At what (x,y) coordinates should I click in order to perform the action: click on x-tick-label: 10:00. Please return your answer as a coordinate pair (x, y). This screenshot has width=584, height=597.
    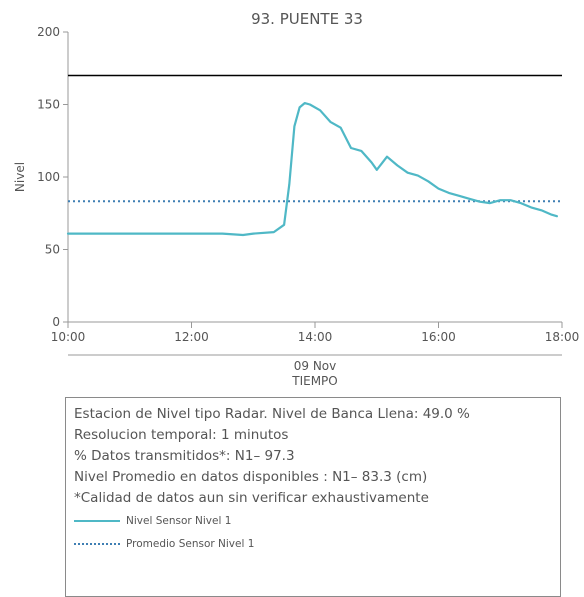
    Looking at the image, I should click on (68, 337).